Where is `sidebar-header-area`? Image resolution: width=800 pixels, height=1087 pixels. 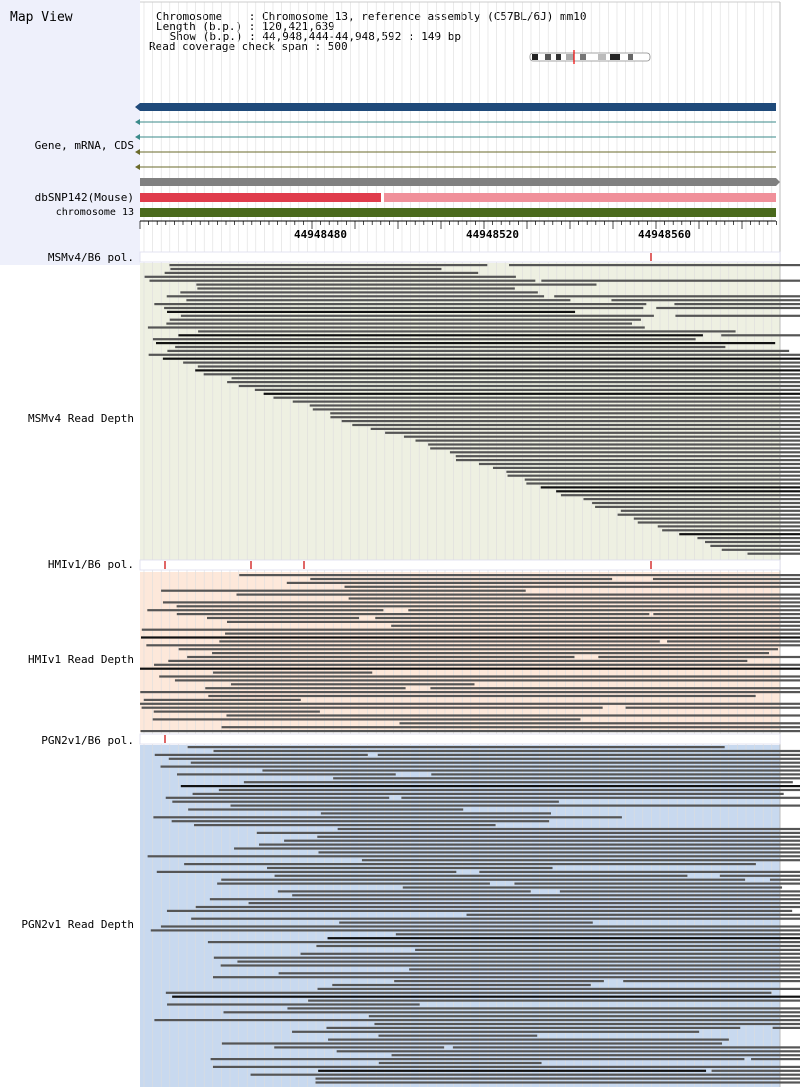
sidebar-header-area is located at coordinates (70, 132).